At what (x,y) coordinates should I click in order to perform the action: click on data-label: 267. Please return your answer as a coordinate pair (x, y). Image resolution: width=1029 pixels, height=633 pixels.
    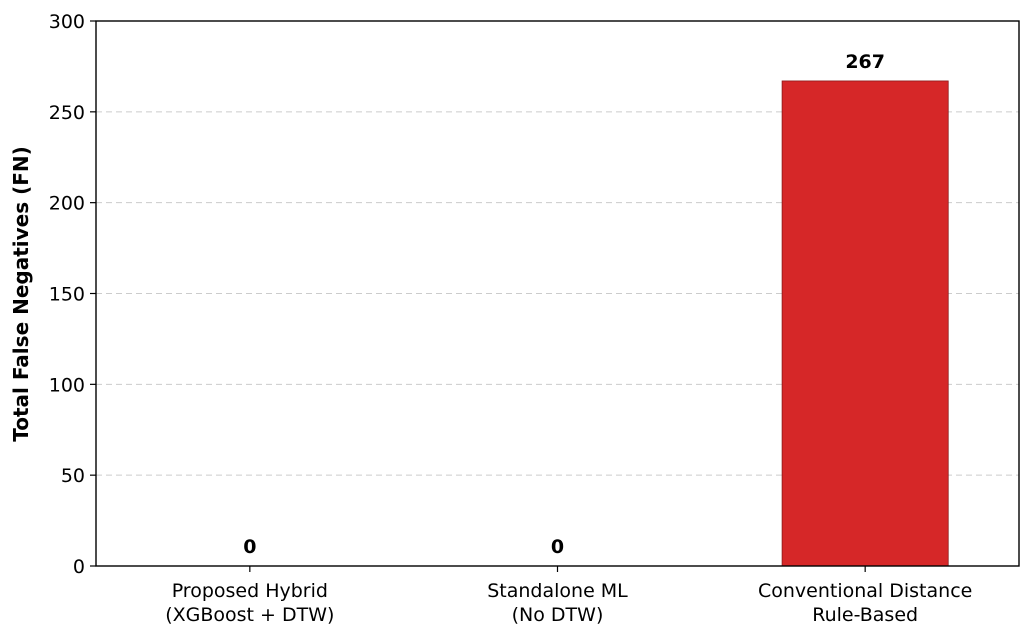
    Looking at the image, I should click on (865, 62).